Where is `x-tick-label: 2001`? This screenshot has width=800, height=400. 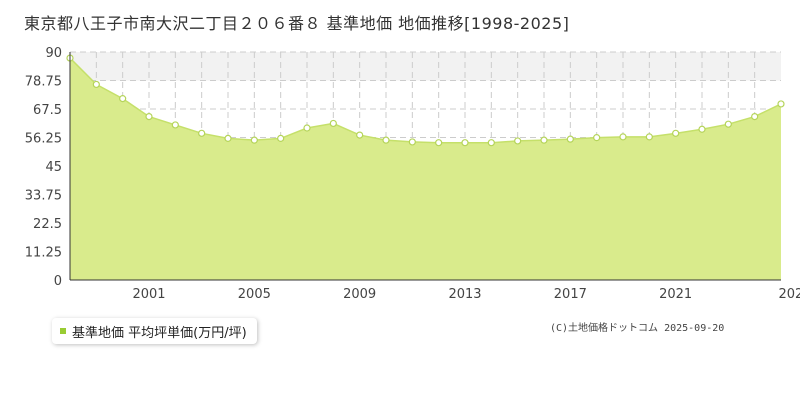
x-tick-label: 2001 is located at coordinates (148, 294).